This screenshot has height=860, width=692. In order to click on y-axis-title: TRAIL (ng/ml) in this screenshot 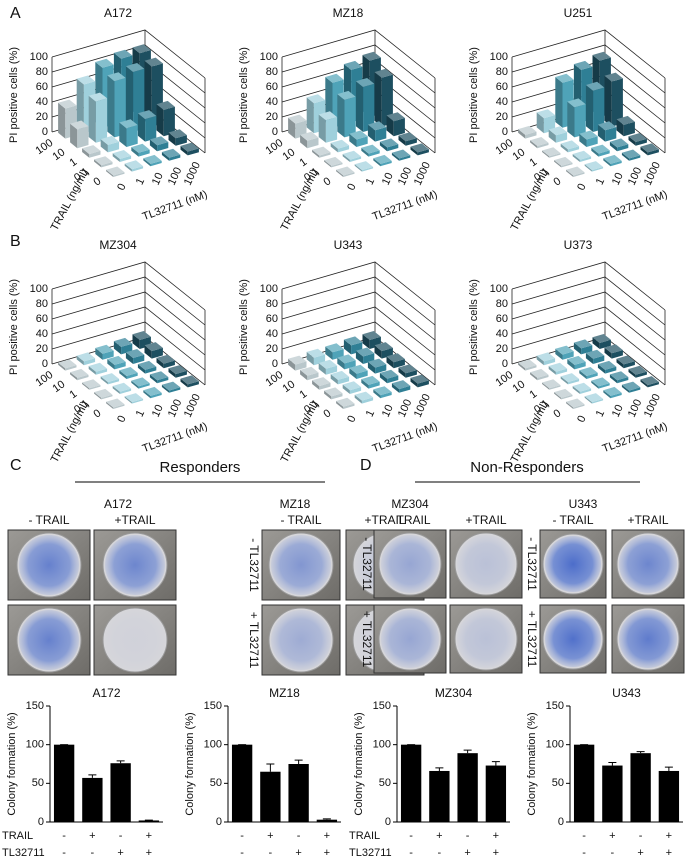, I will do `click(70, 200)`.